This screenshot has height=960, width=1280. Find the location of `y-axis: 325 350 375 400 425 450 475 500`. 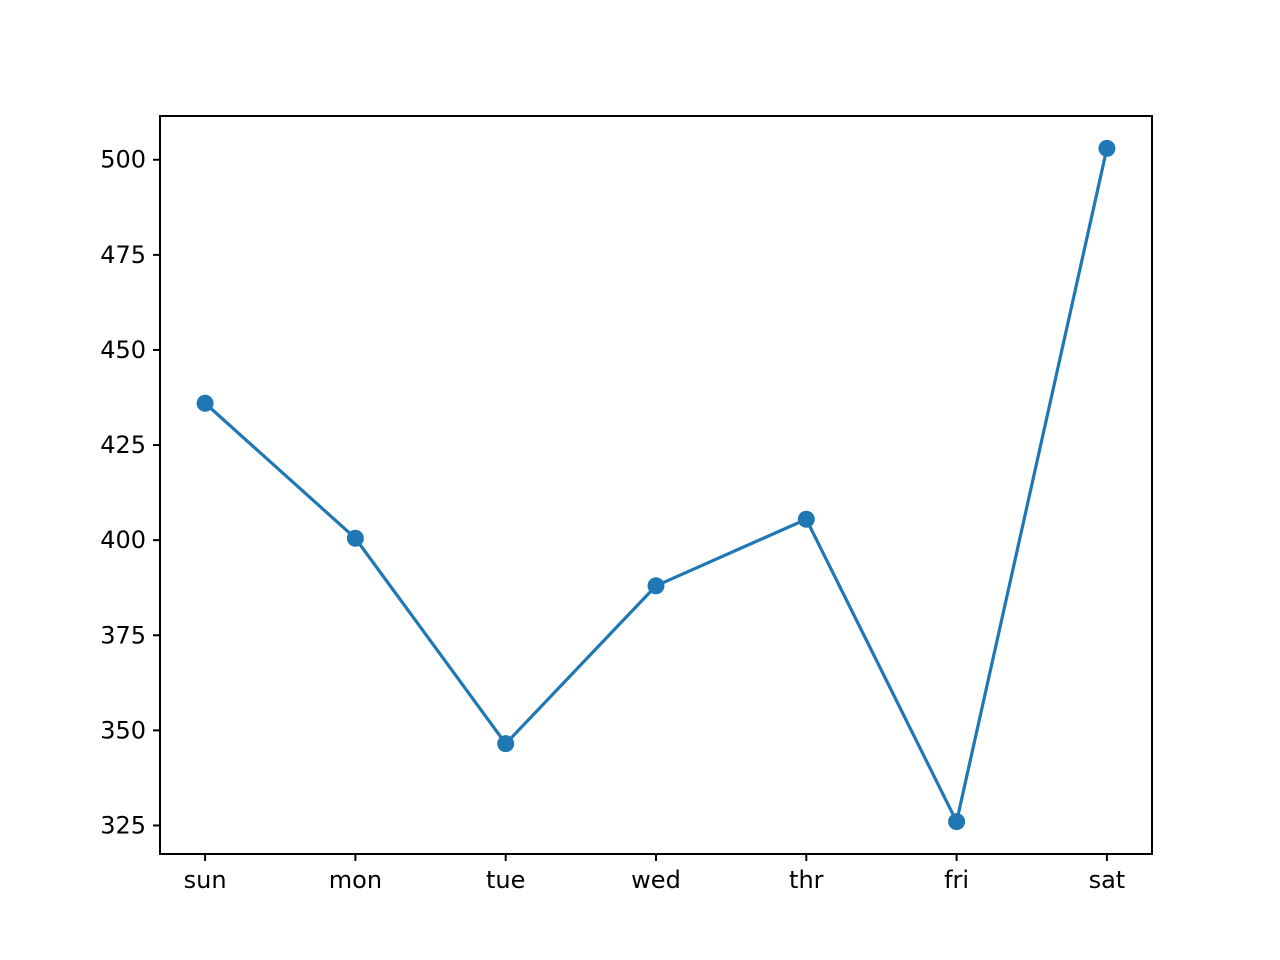

y-axis: 325 350 375 400 425 450 475 500 is located at coordinates (130, 492).